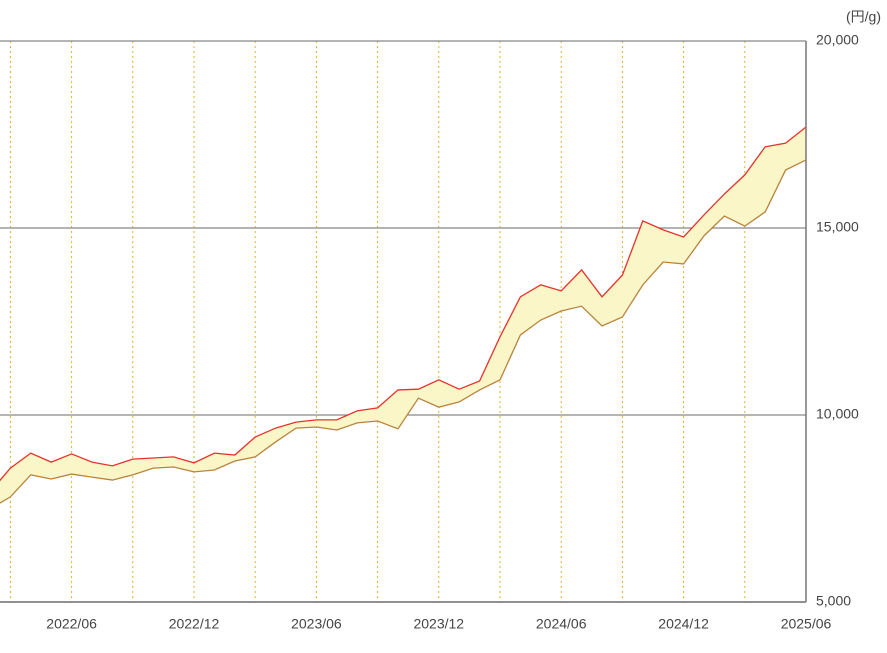 The height and width of the screenshot is (653, 887). I want to click on x-tick-label: 2025/06, so click(806, 624).